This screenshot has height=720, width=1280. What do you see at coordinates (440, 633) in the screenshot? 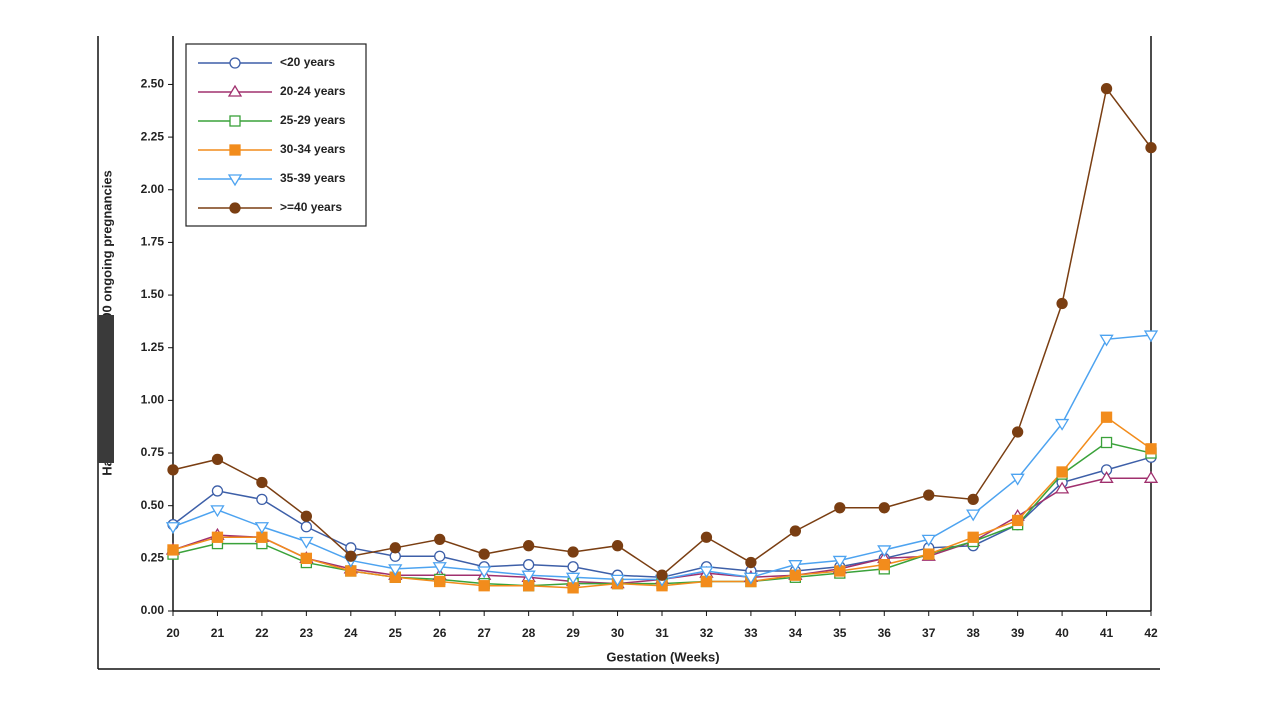
I see `x-tick-label: 26` at bounding box center [440, 633].